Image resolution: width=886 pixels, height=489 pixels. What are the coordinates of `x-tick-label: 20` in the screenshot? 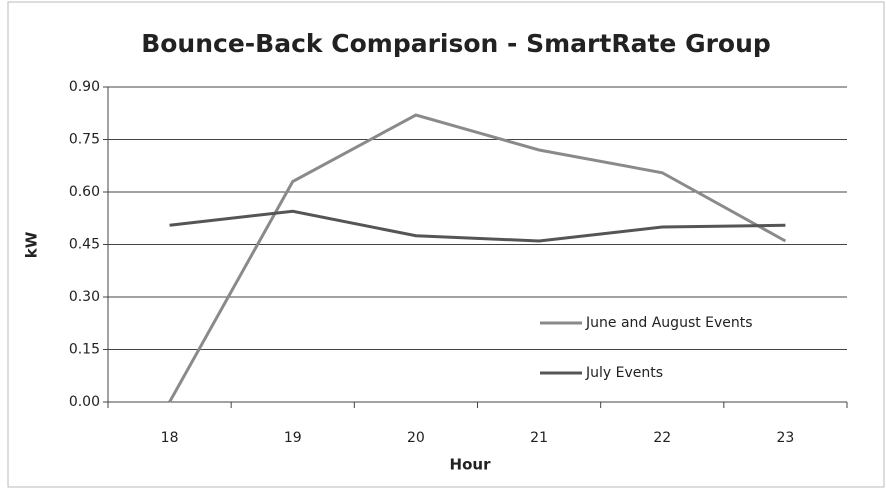 It's located at (416, 438).